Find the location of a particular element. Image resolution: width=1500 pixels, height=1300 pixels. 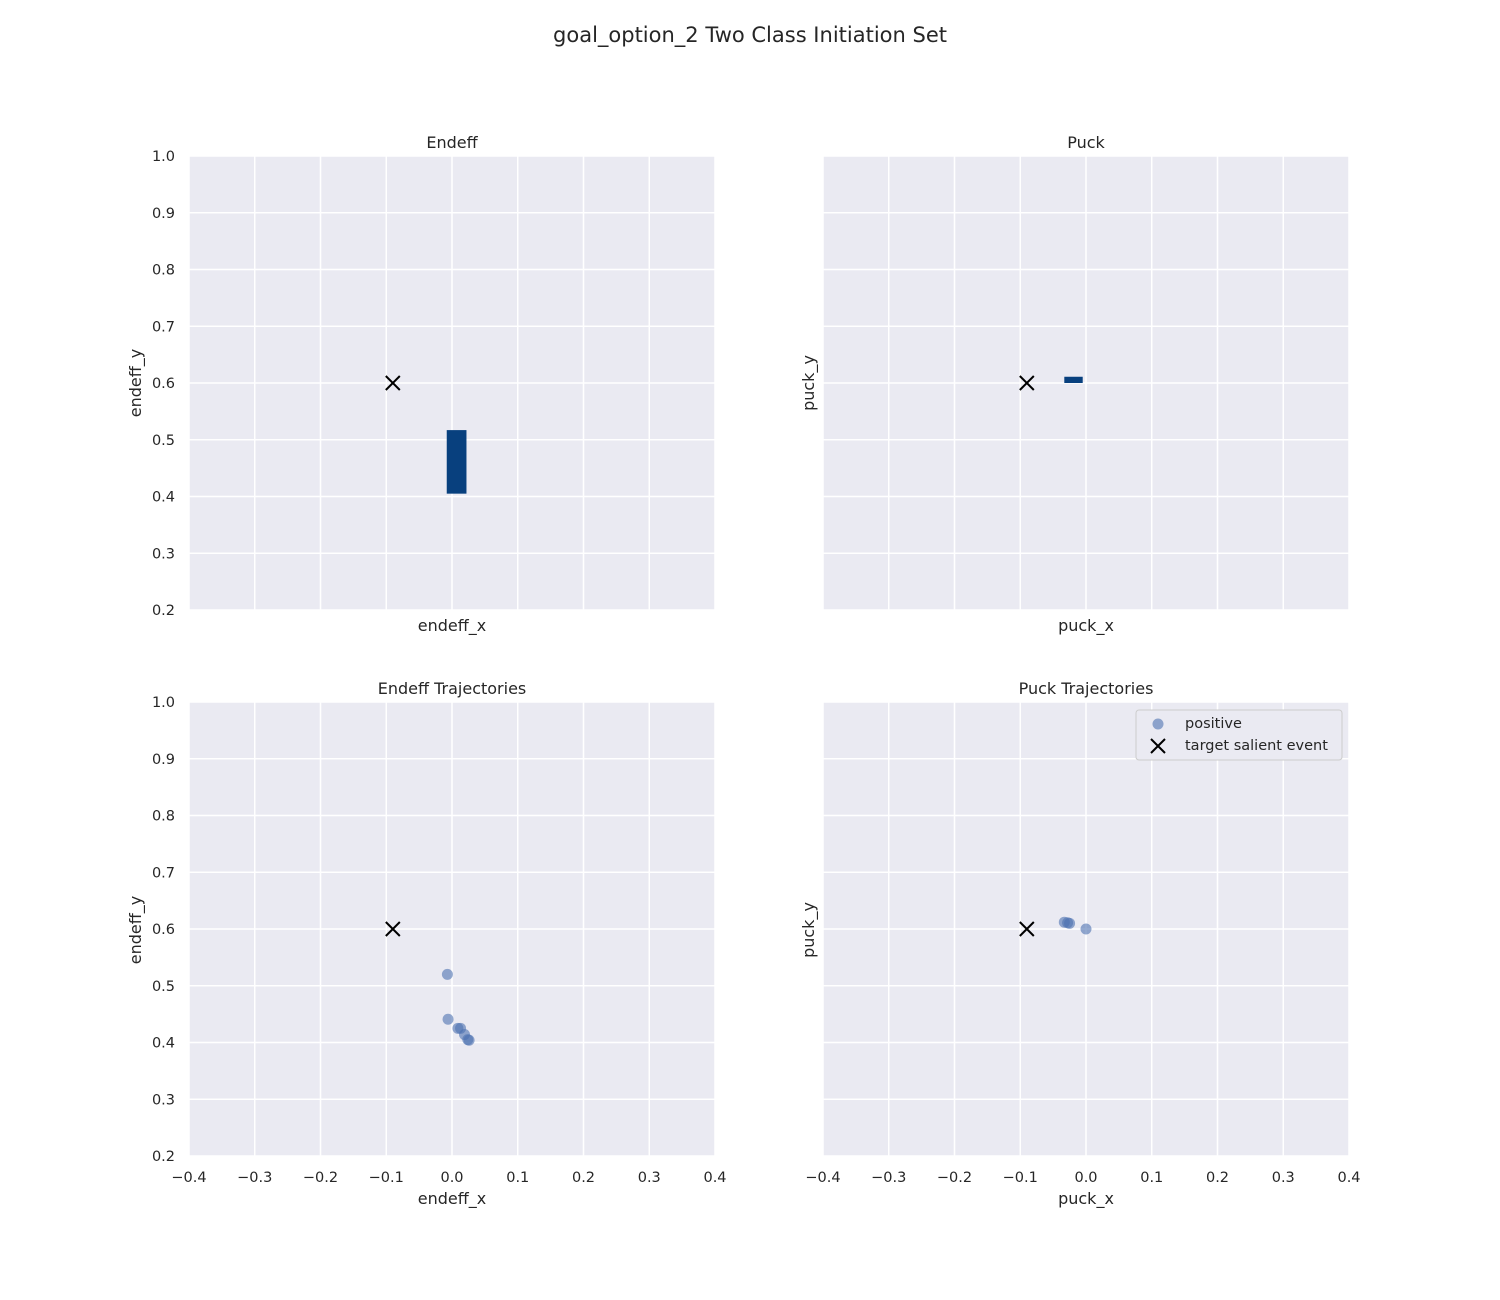

figure-title: goal_option_2 Two Class Initiation Set is located at coordinates (750, 35).